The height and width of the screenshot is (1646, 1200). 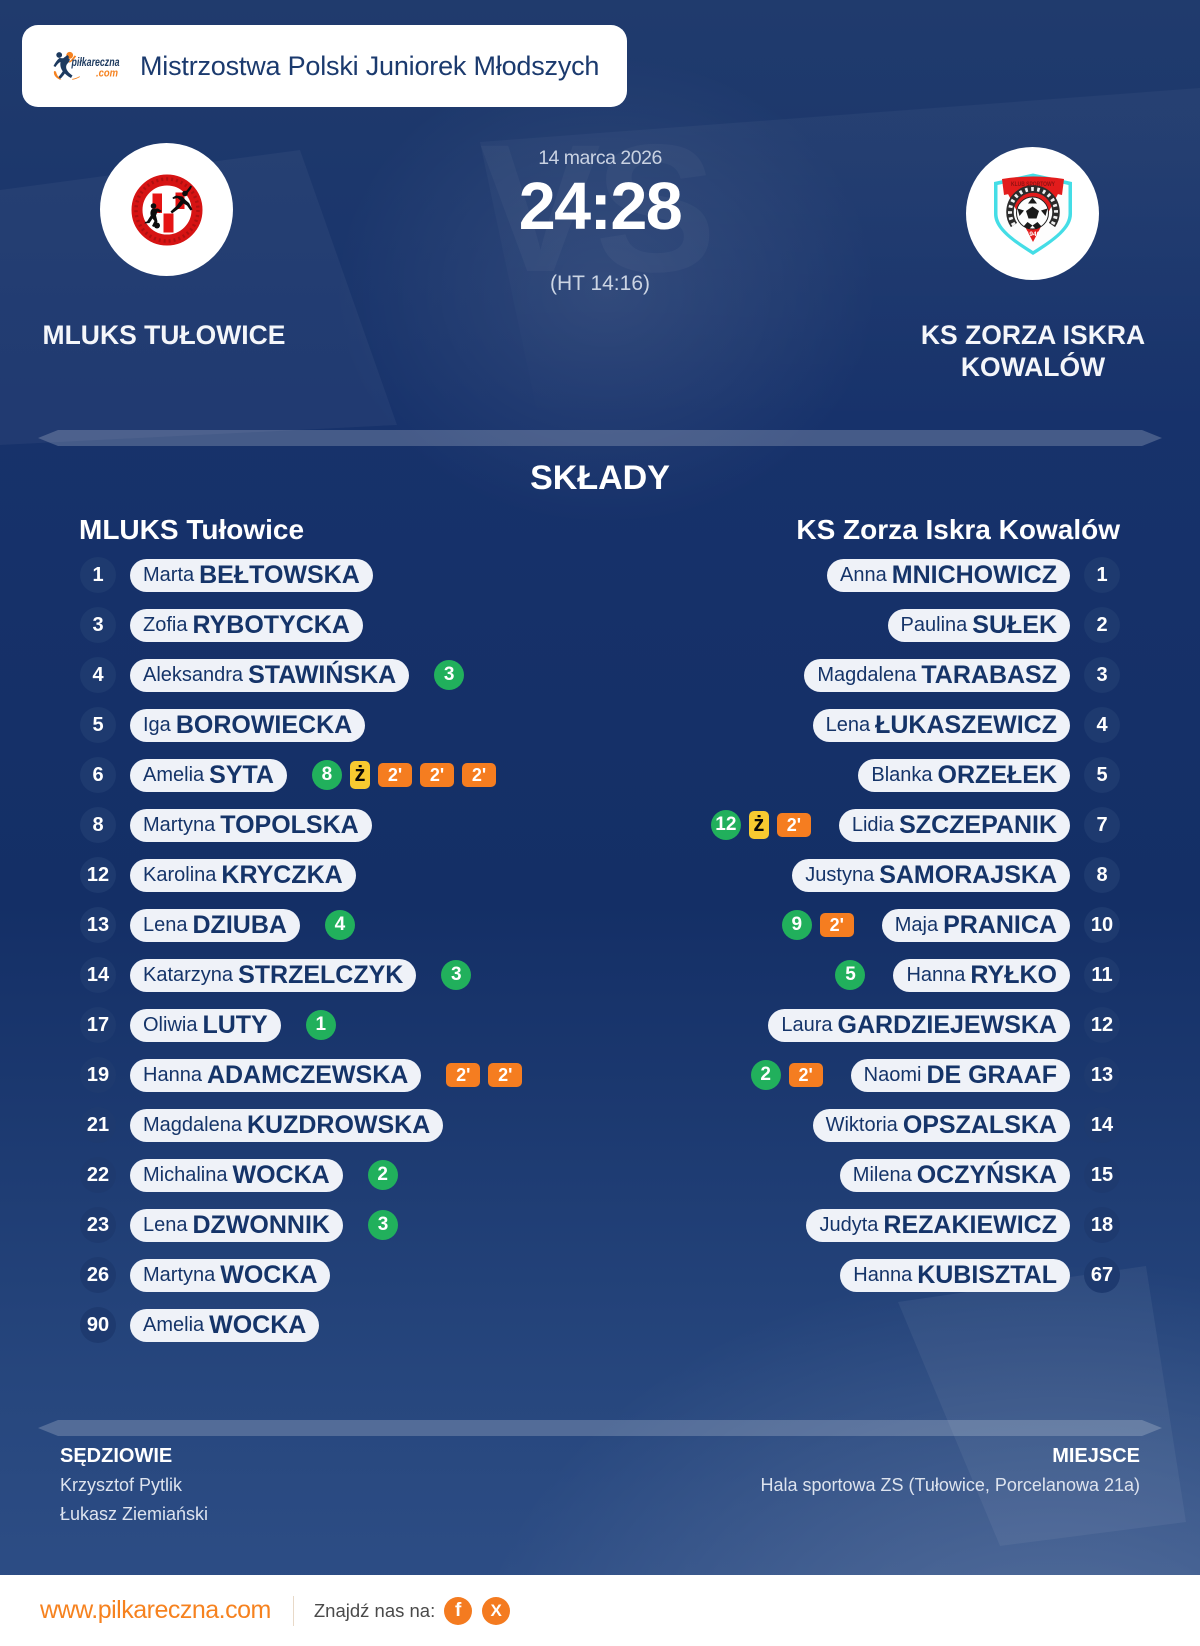 I want to click on svg-text: .com, so click(x=107, y=74).